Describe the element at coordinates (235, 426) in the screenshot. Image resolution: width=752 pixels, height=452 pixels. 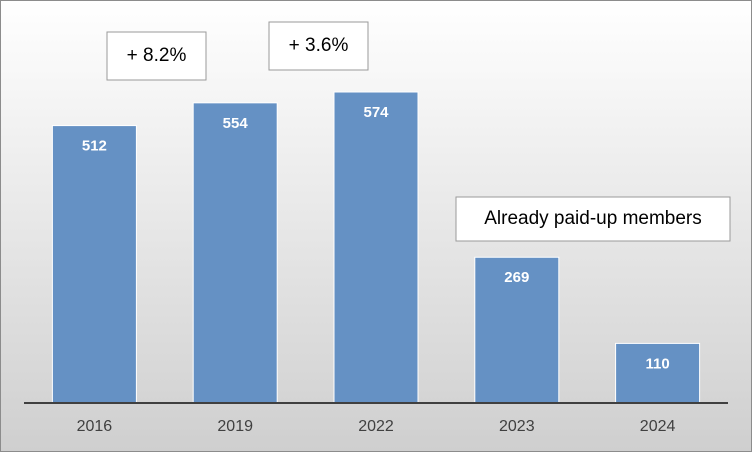
I see `x-tick-label: 2019` at that location.